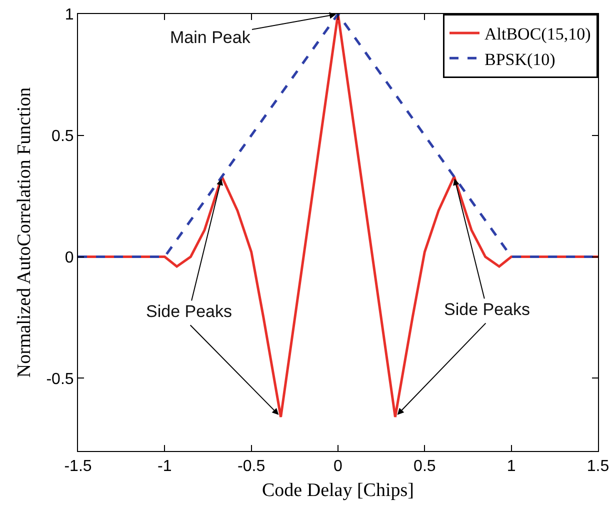 The width and height of the screenshot is (610, 512). What do you see at coordinates (69, 257) in the screenshot?
I see `y-tick-label: 0` at bounding box center [69, 257].